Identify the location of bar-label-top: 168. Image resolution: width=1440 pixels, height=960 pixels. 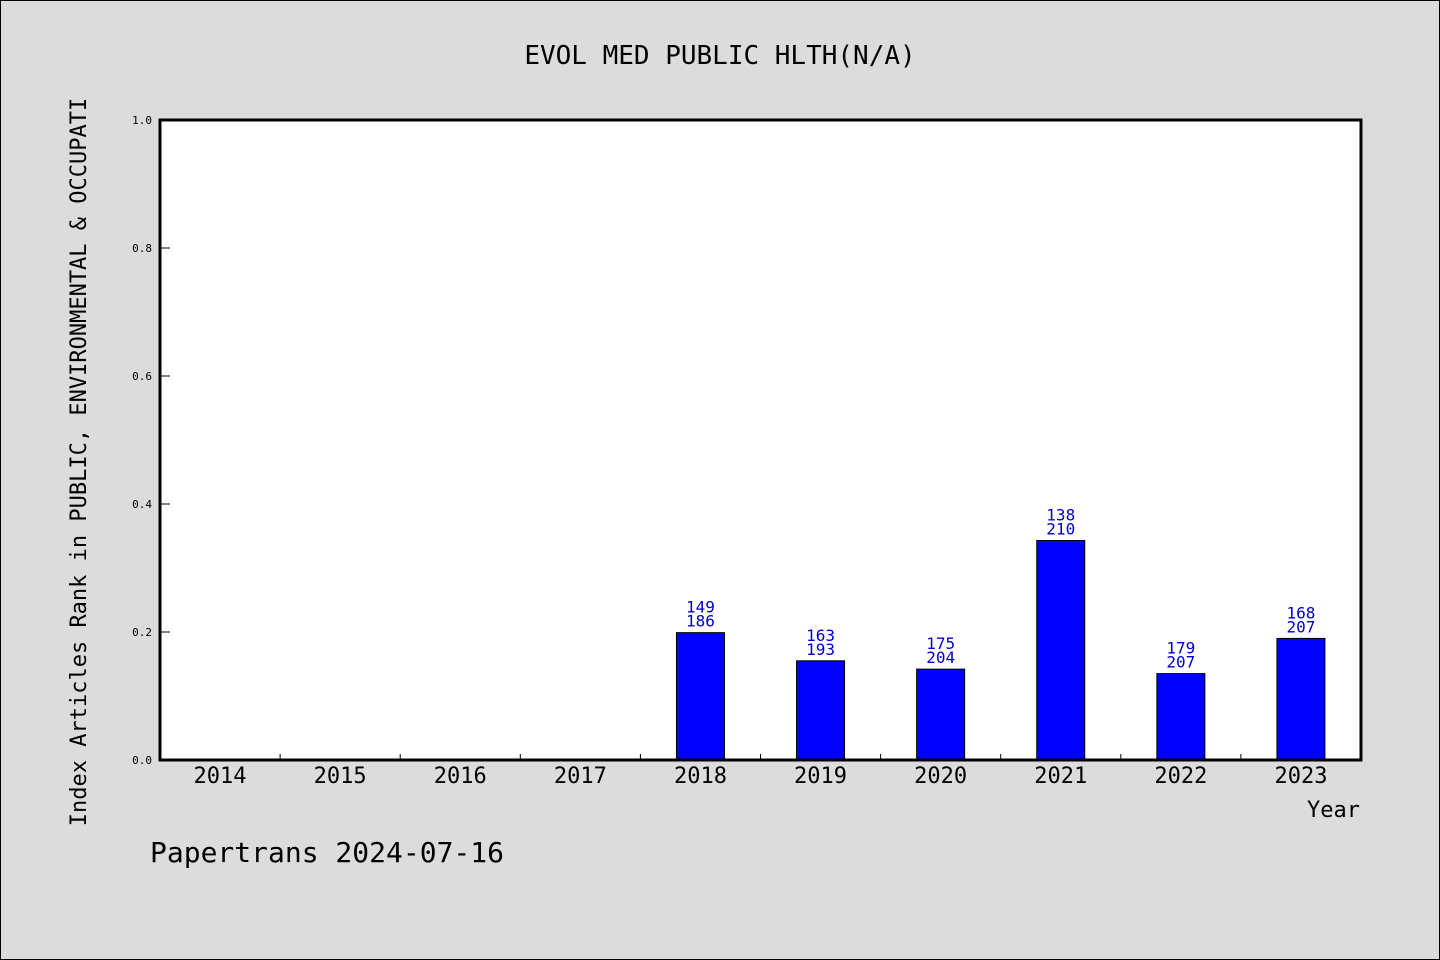
(1300, 612).